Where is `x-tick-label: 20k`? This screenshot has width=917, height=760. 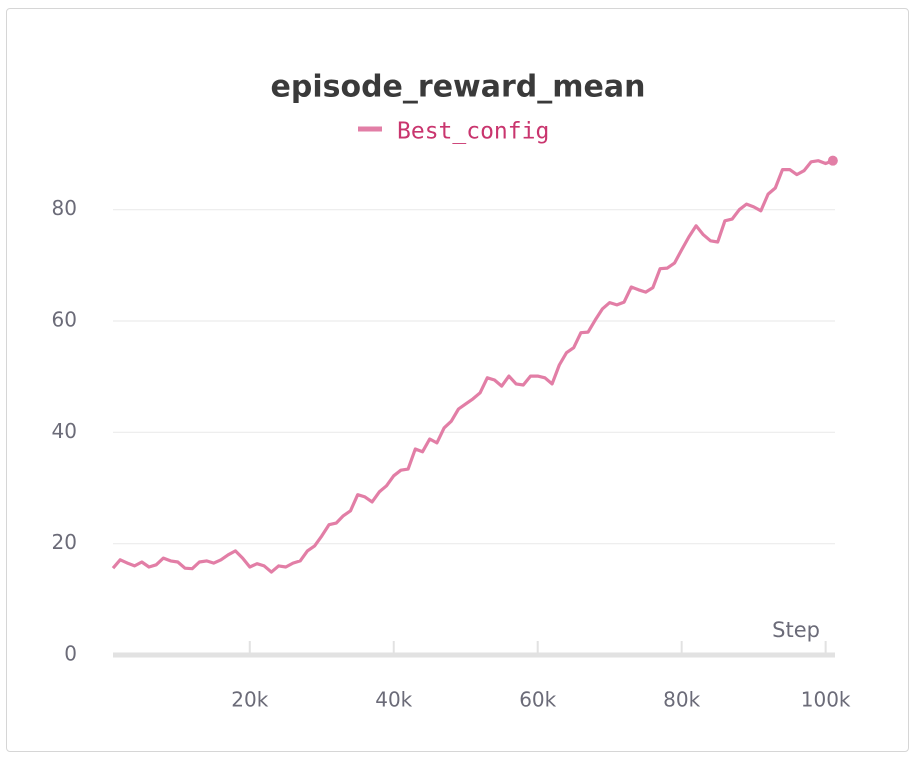 x-tick-label: 20k is located at coordinates (249, 700).